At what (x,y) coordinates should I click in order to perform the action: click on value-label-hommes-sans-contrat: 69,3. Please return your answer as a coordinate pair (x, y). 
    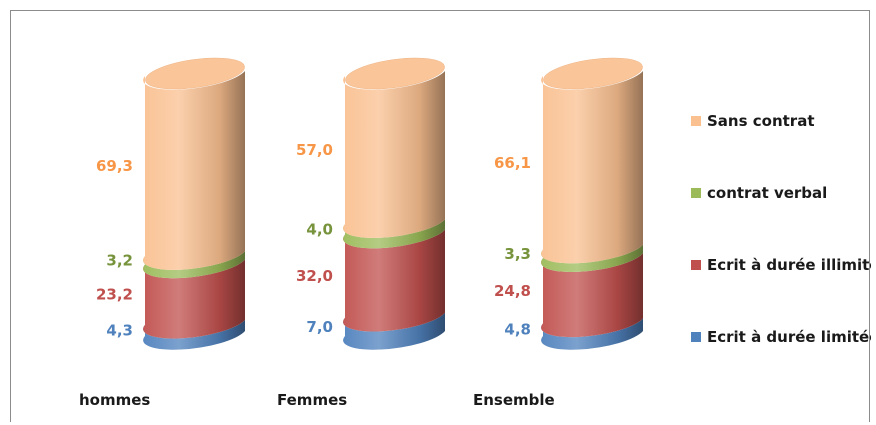
    Looking at the image, I should click on (114, 166).